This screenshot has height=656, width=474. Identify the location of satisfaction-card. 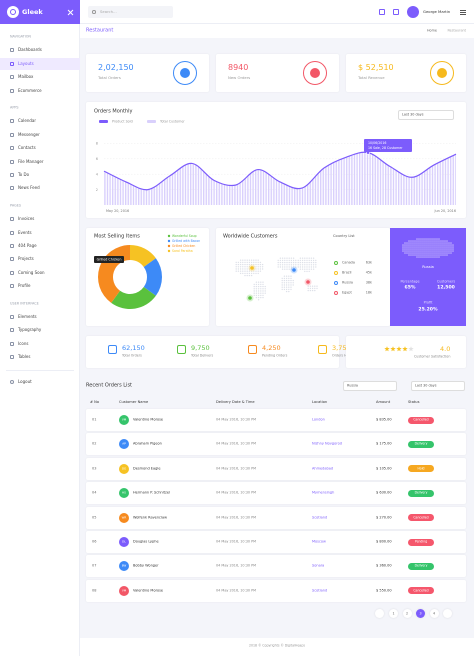
(406, 352).